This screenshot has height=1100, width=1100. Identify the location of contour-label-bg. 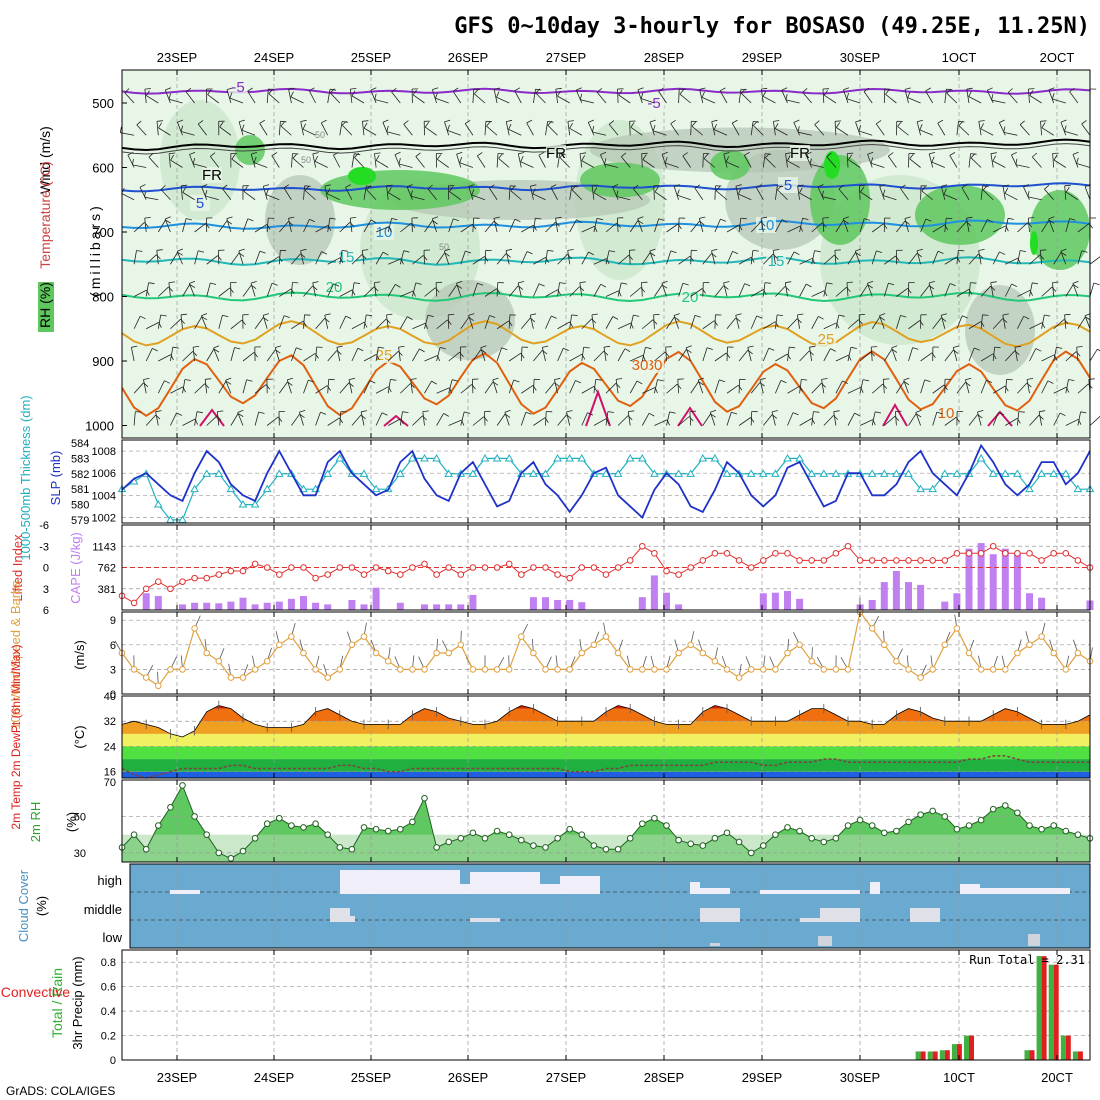
(640, 365).